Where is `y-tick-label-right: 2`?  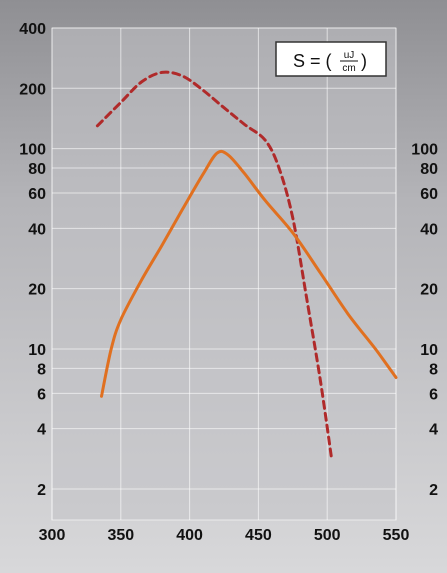
y-tick-label-right: 2 is located at coordinates (433, 490).